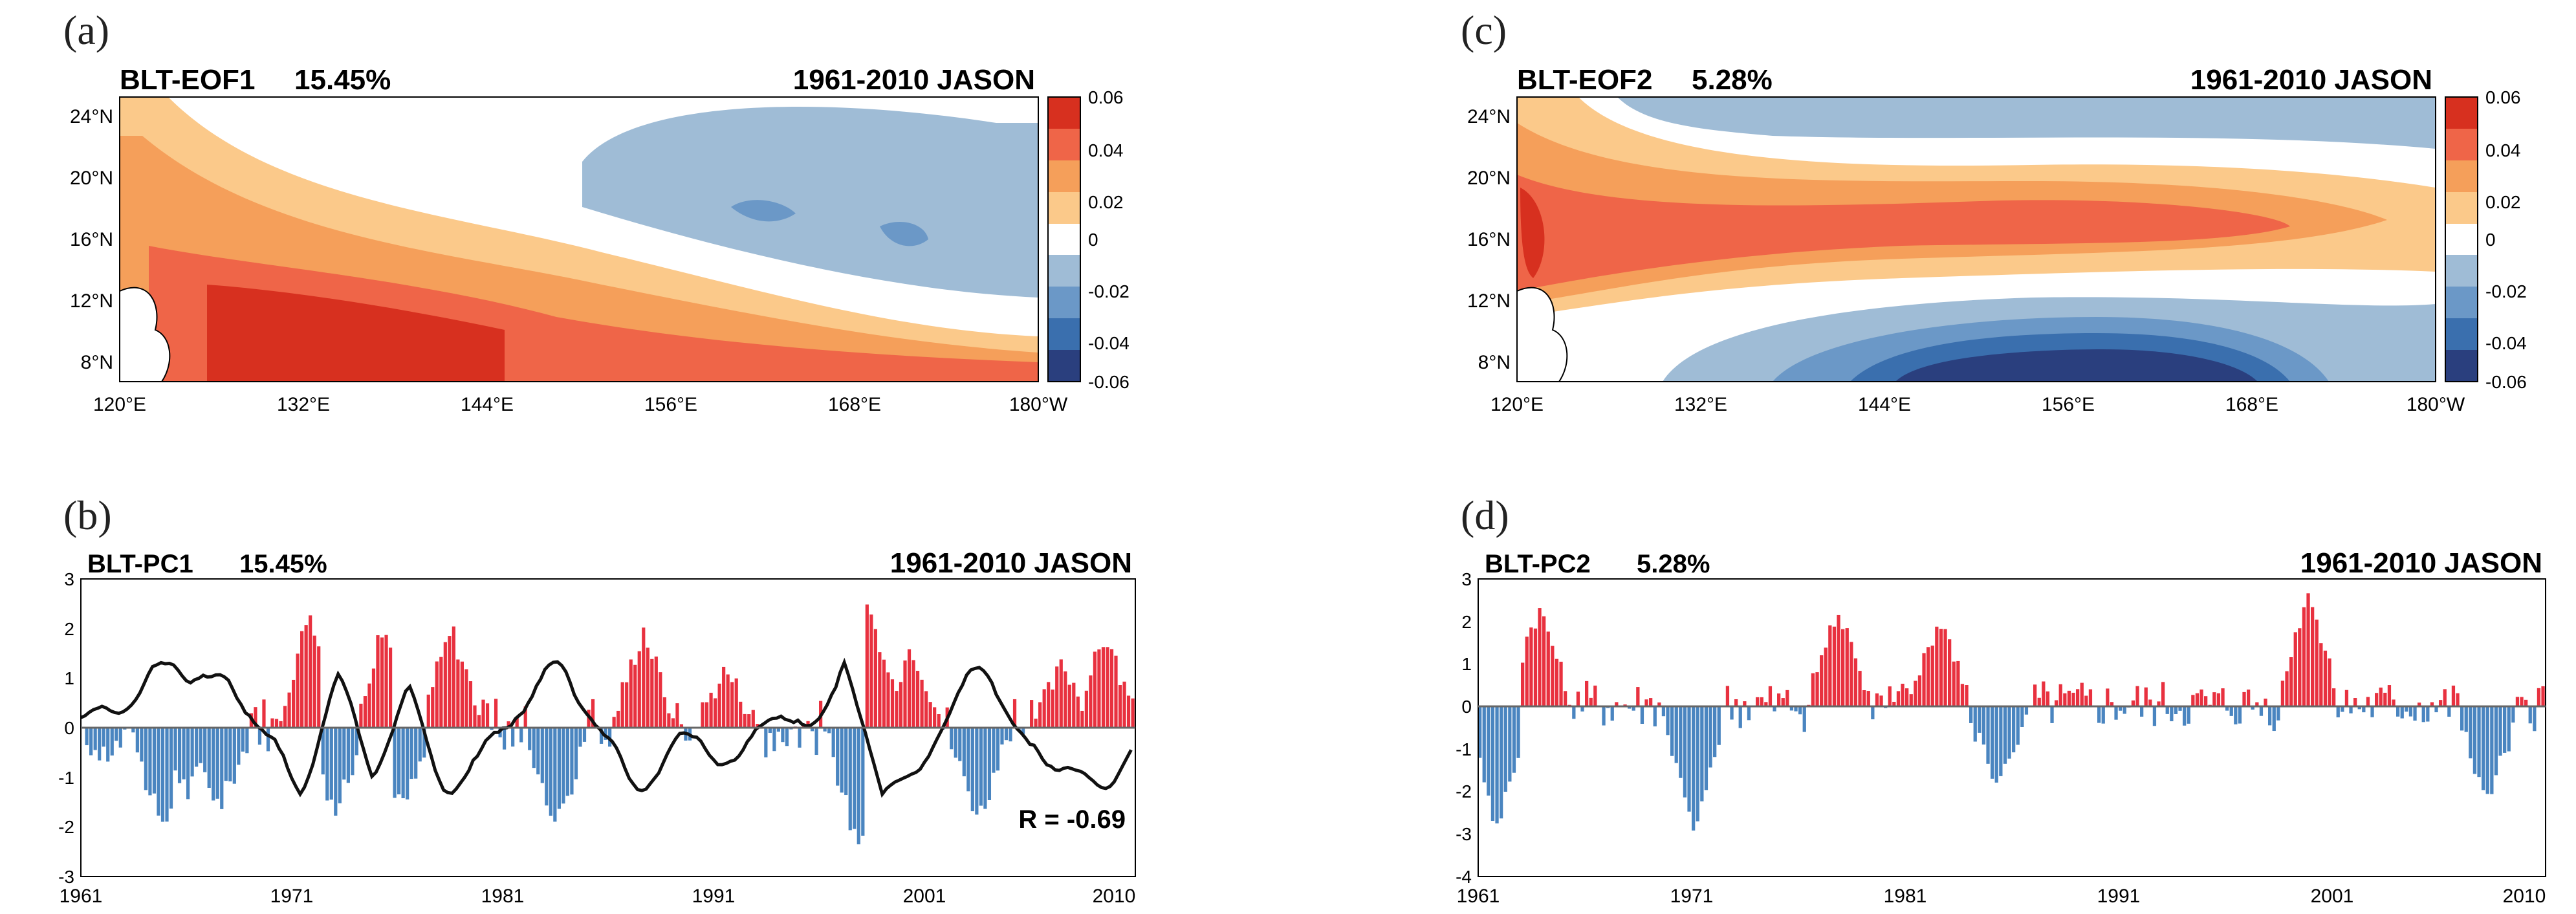 This screenshot has height=914, width=2576. Describe the element at coordinates (1700, 404) in the screenshot. I see `eof2-xtick-132e: 132°E` at that location.